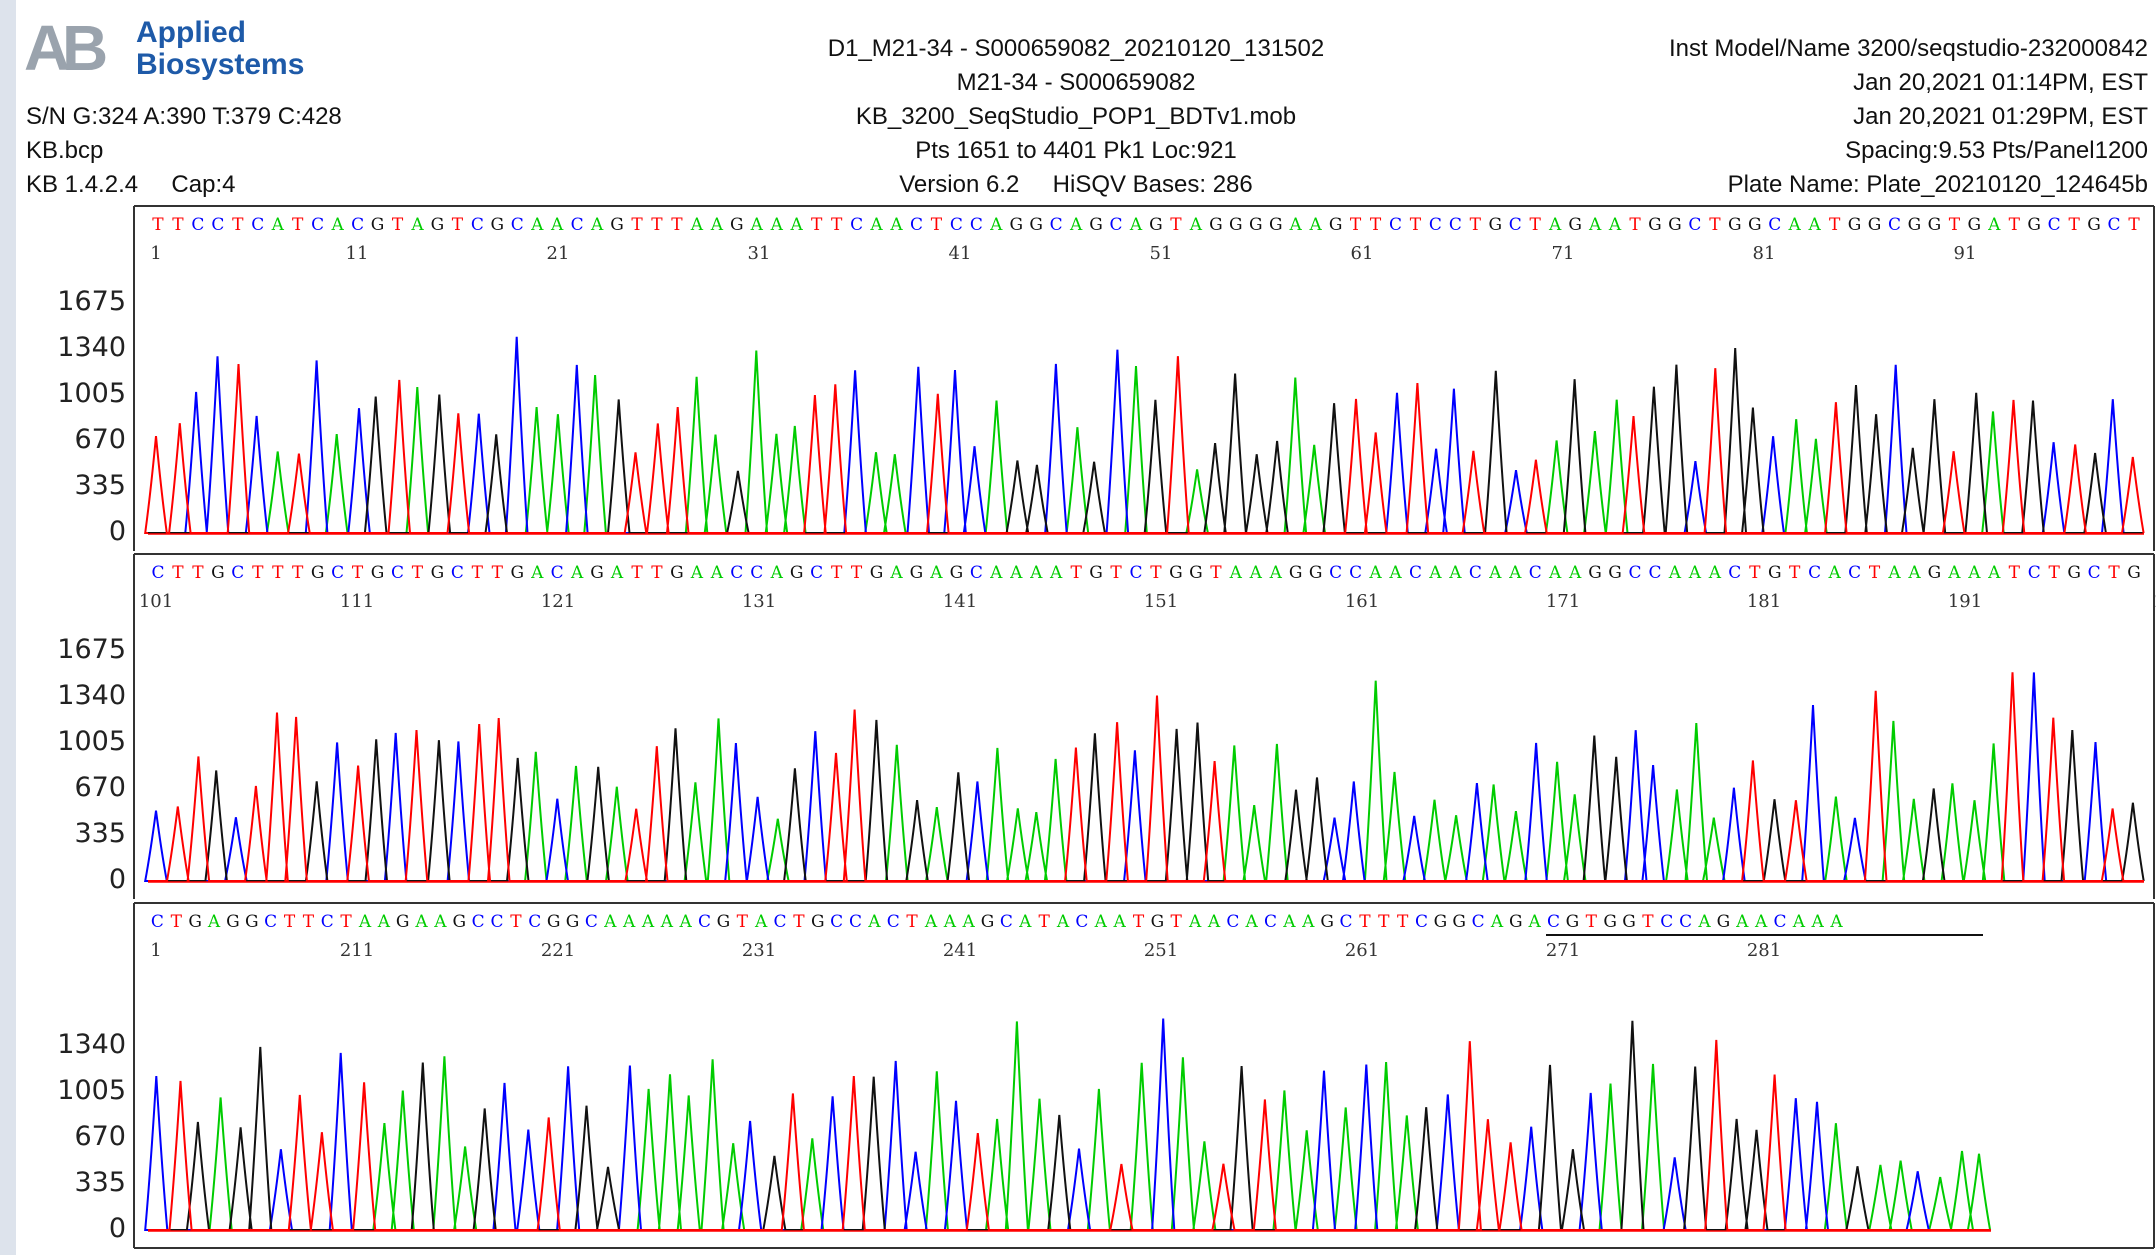 This screenshot has width=2156, height=1255. What do you see at coordinates (47, 47) in the screenshot?
I see `svg-text: A` at bounding box center [47, 47].